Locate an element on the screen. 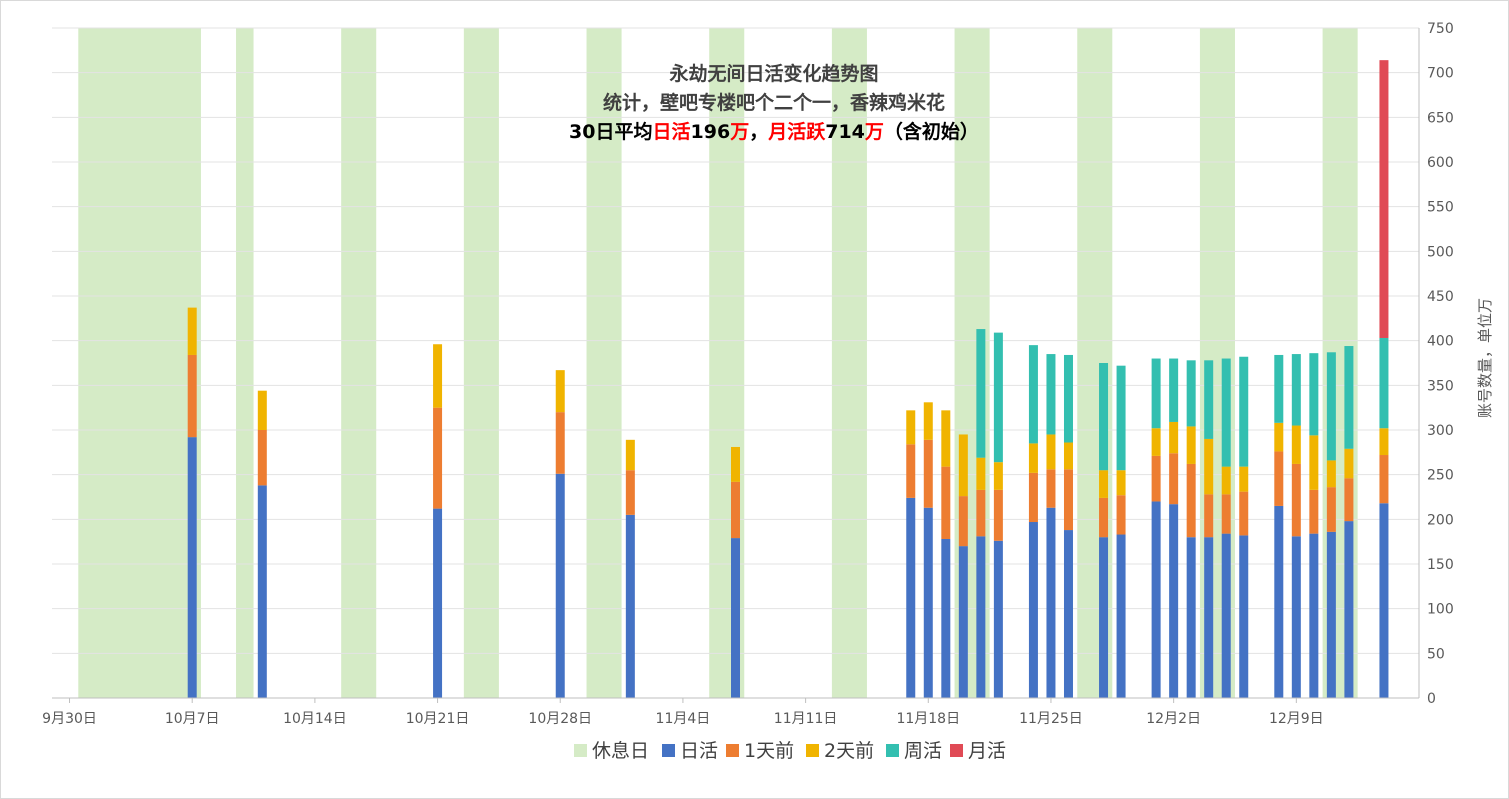 This screenshot has width=1509, height=799. y-tick-label: 700 is located at coordinates (1440, 74).